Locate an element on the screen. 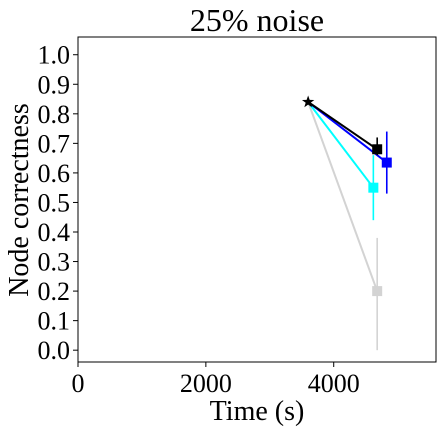 This screenshot has width=445, height=432. origin-star-marker is located at coordinates (308, 101).